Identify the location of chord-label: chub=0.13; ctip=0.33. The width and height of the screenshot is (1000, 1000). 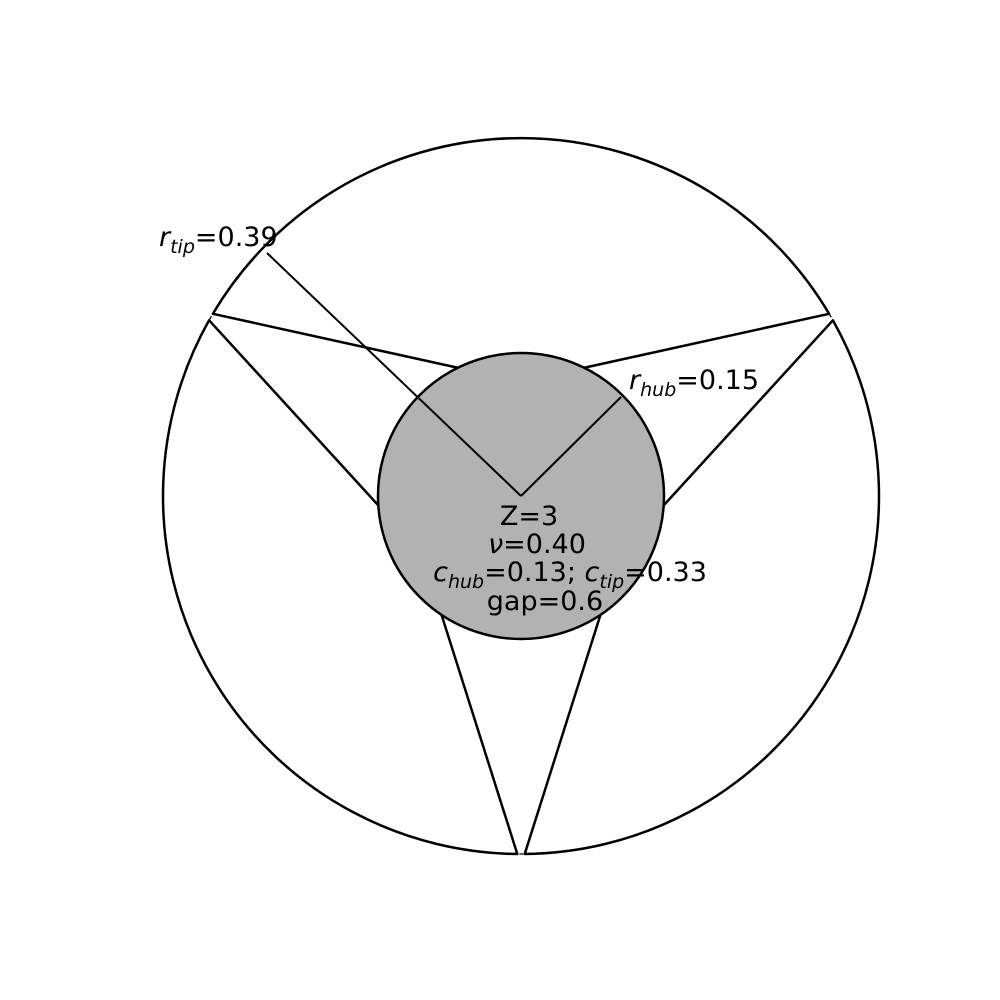
(570, 575).